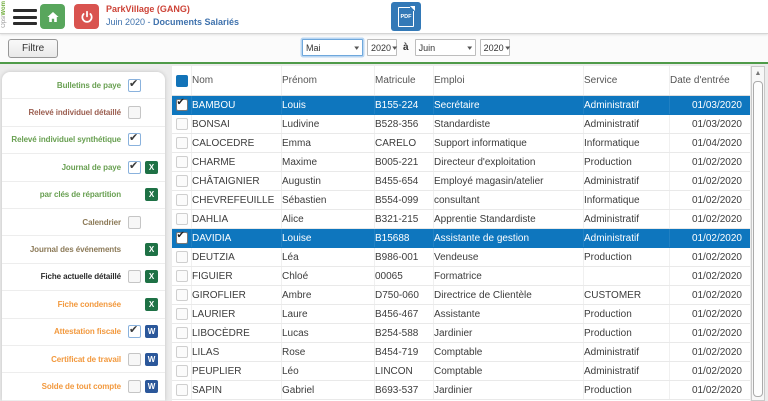  I want to click on cell-date: 01/03/2020, so click(716, 105).